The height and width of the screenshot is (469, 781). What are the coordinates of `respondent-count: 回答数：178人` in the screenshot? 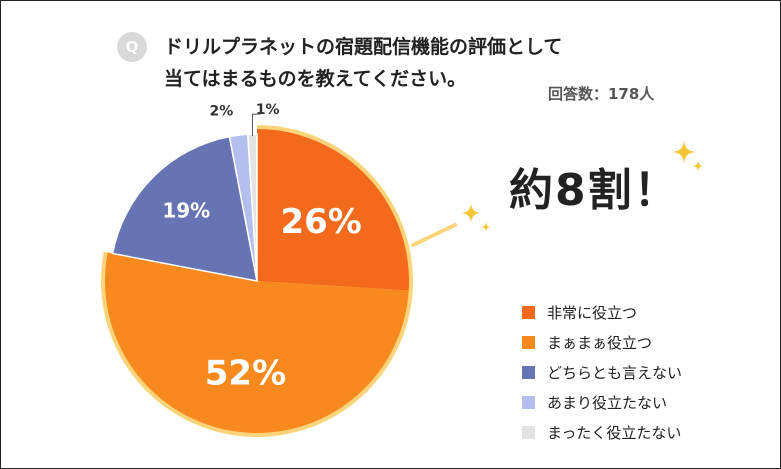 It's located at (601, 94).